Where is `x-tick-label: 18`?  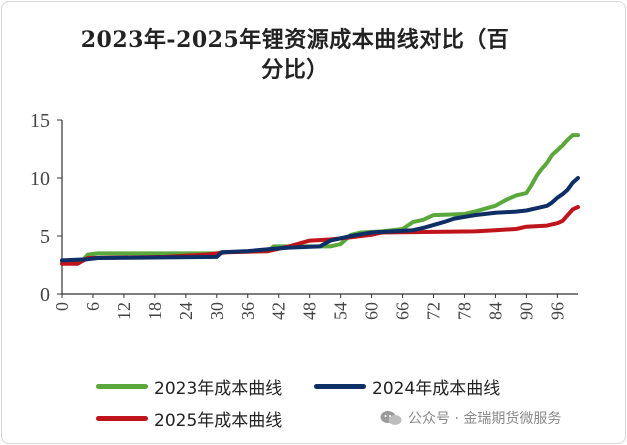 x-tick-label: 18 is located at coordinates (155, 311).